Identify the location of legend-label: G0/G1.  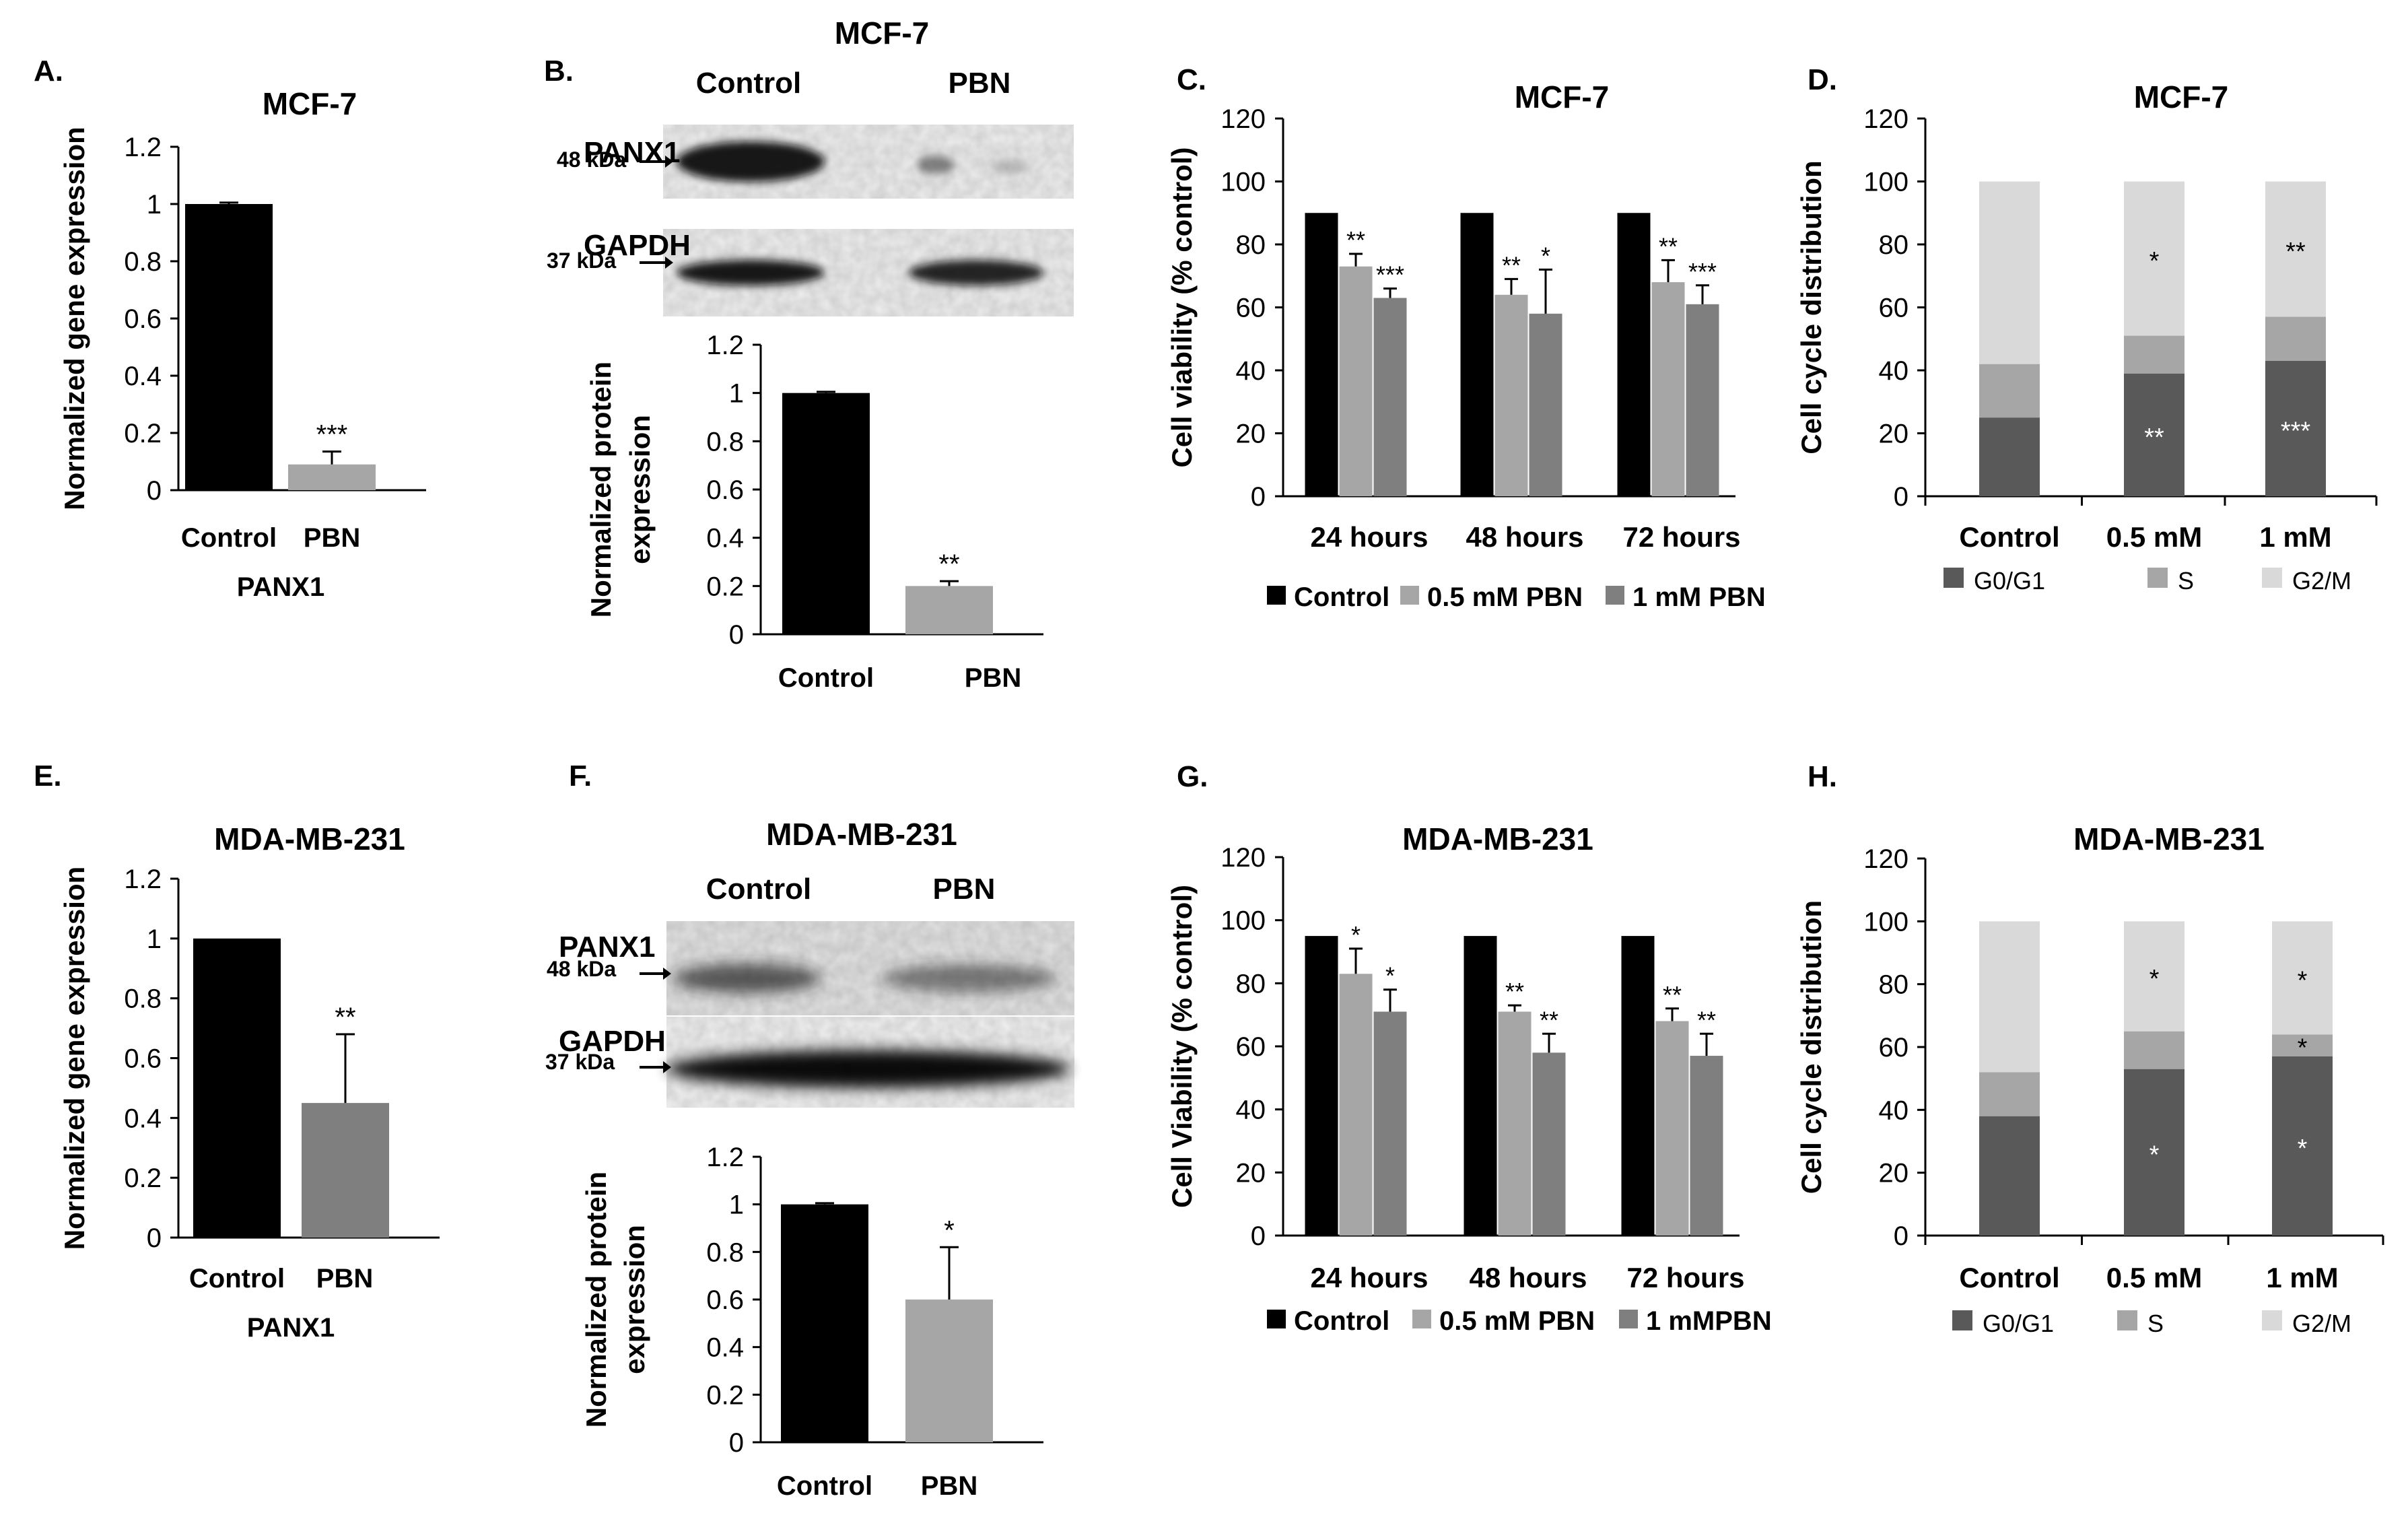
(2009, 581).